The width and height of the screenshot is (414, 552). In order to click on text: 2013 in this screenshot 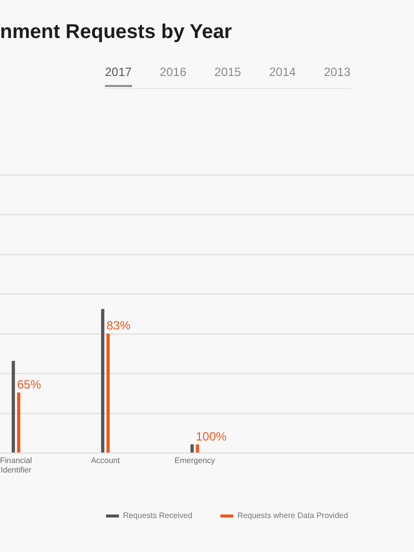, I will do `click(337, 72)`.